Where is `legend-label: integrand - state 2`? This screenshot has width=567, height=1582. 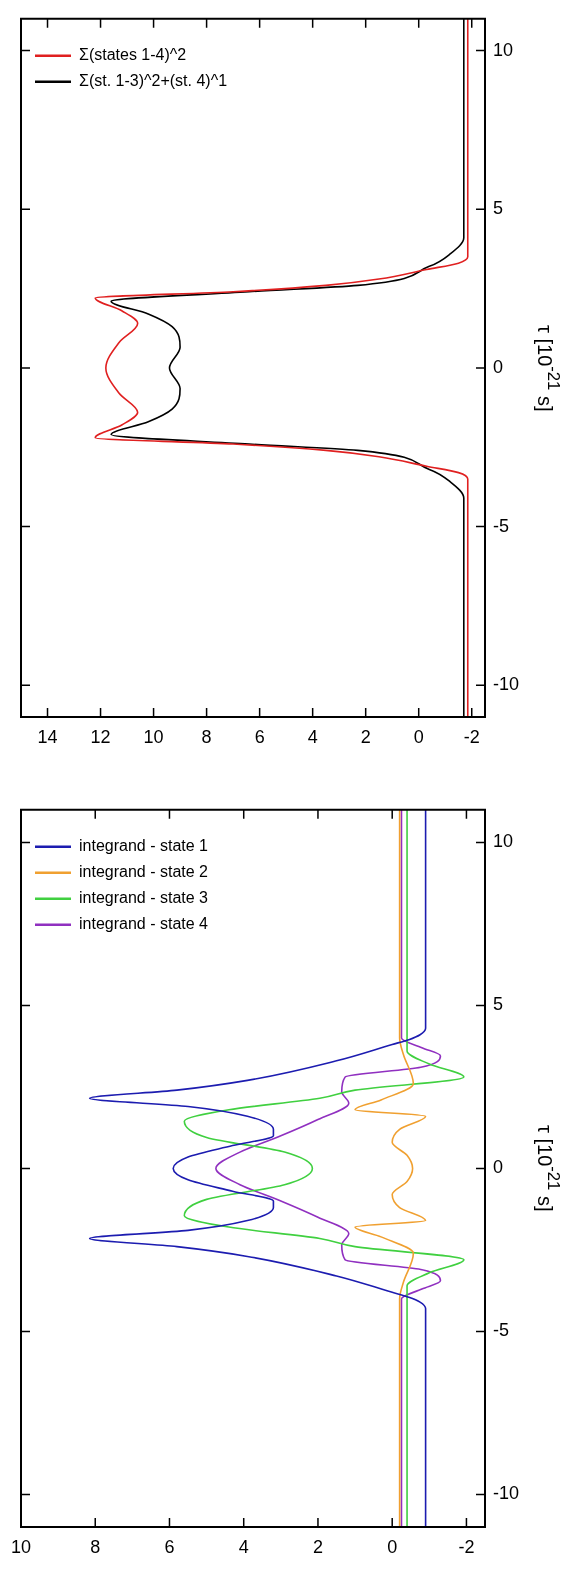
legend-label: integrand - state 2 is located at coordinates (144, 872).